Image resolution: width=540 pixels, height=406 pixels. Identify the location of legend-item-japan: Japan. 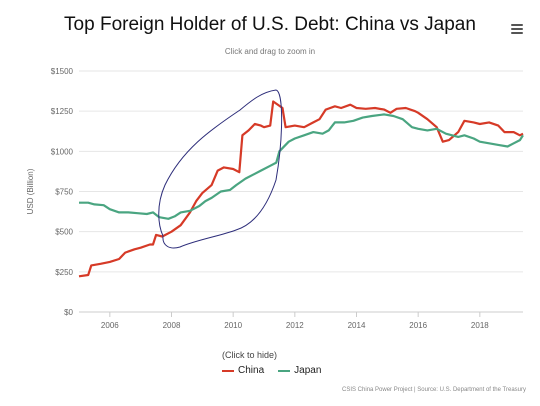
(299, 370).